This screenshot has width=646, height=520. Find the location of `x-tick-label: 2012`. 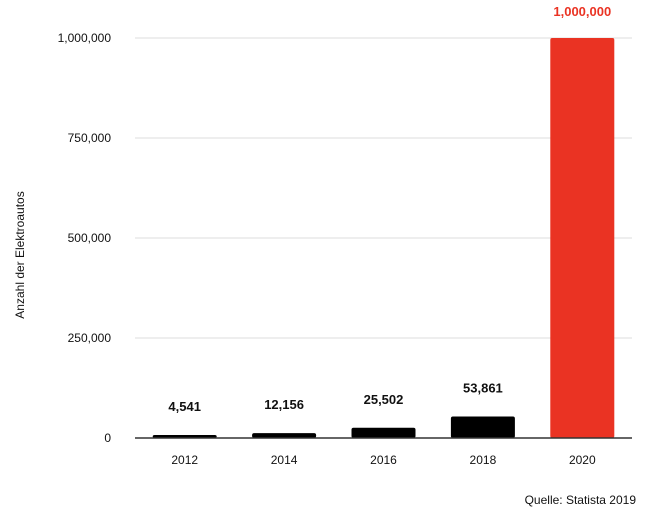

x-tick-label: 2012 is located at coordinates (184, 460).